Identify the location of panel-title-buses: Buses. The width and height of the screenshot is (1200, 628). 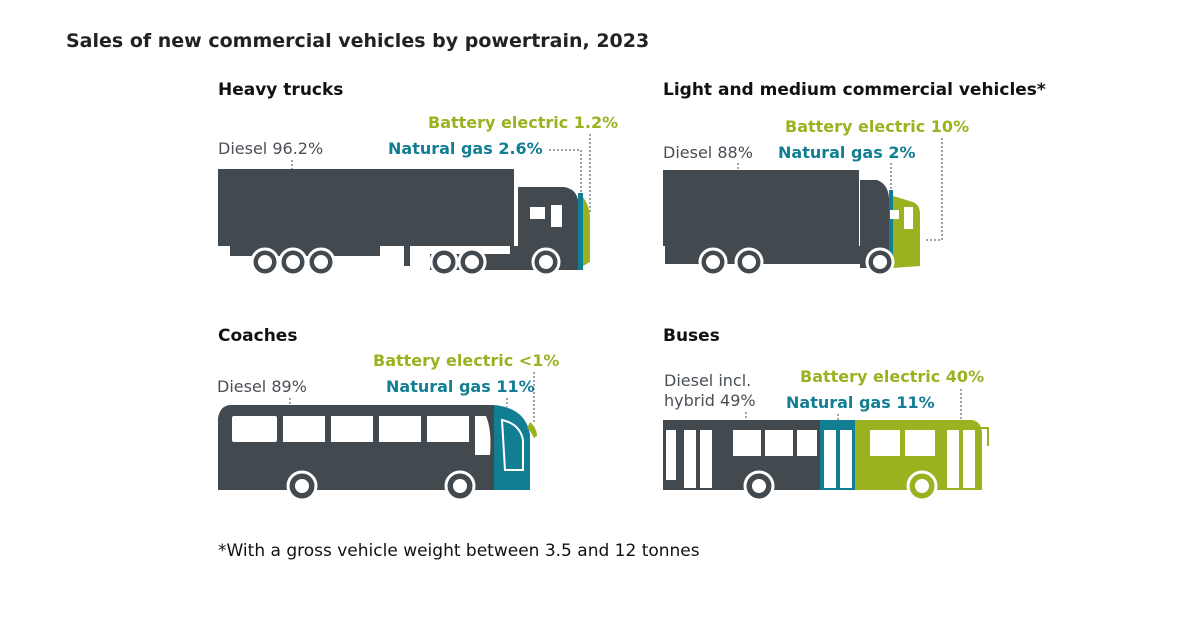
(691, 336).